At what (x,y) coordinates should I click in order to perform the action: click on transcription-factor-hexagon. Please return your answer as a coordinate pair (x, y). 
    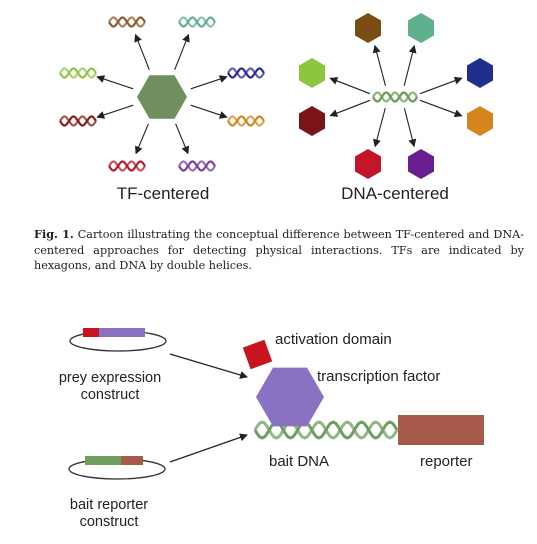
    Looking at the image, I should click on (290, 397).